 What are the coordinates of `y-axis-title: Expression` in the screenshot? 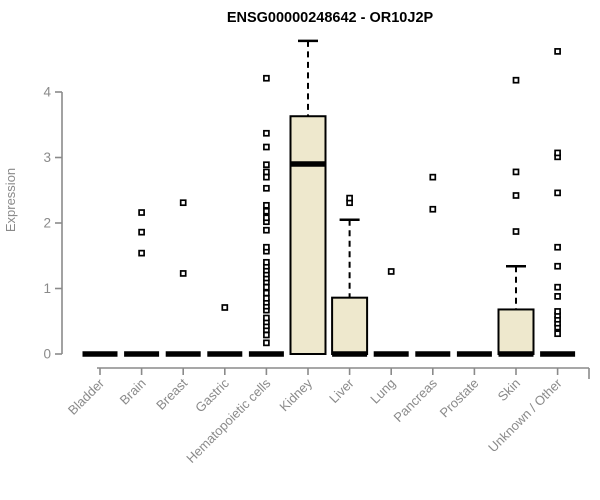 It's located at (10, 200).